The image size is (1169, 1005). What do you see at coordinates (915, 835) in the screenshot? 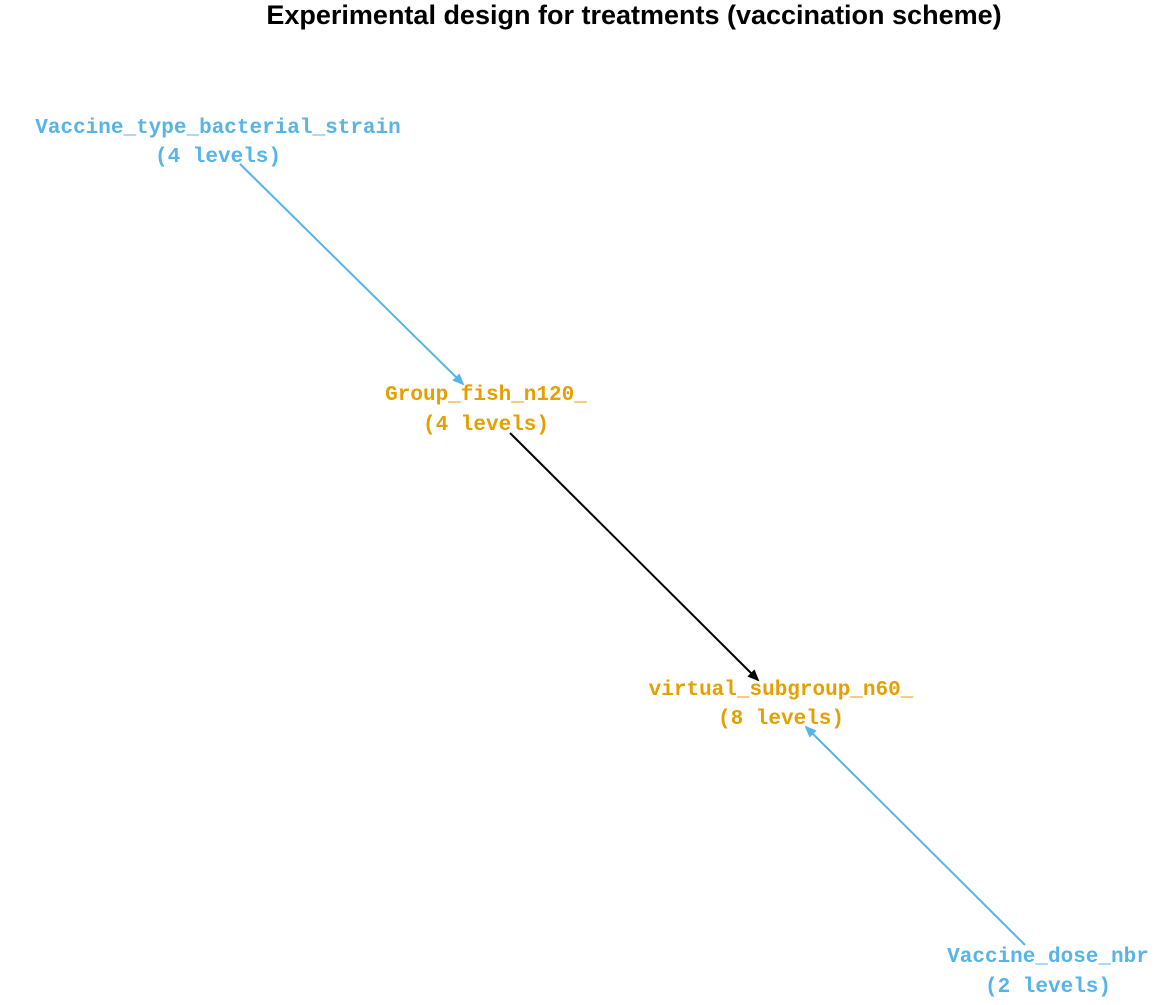
I see `edge-vaccine-dose-to-virtual-subgroup` at bounding box center [915, 835].